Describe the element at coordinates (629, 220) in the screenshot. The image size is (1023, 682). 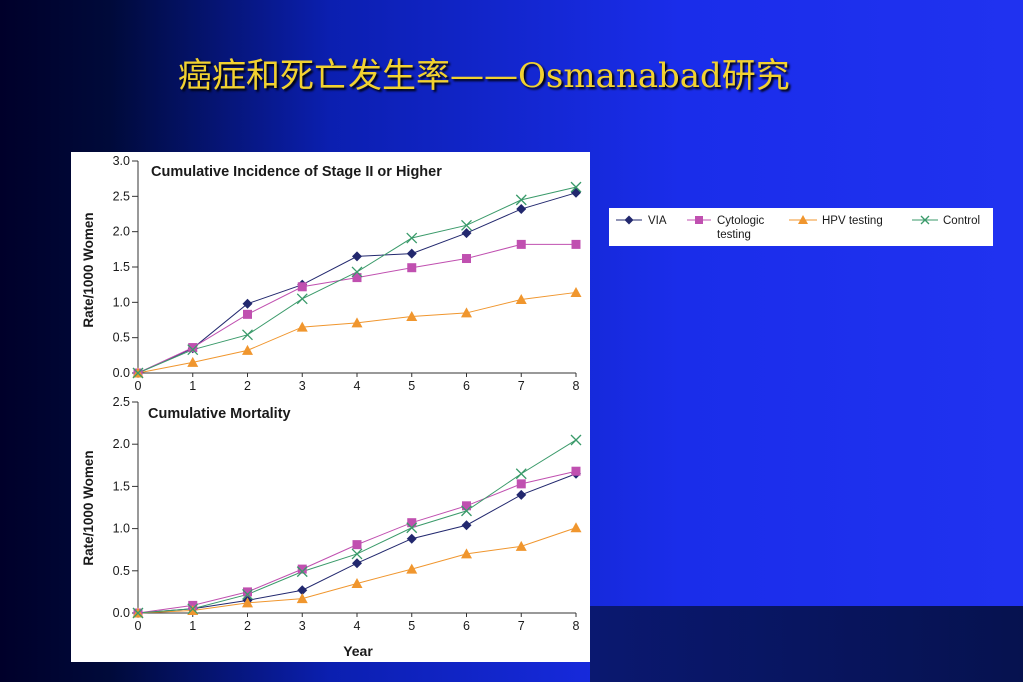
I see `diamond-marker-icon` at that location.